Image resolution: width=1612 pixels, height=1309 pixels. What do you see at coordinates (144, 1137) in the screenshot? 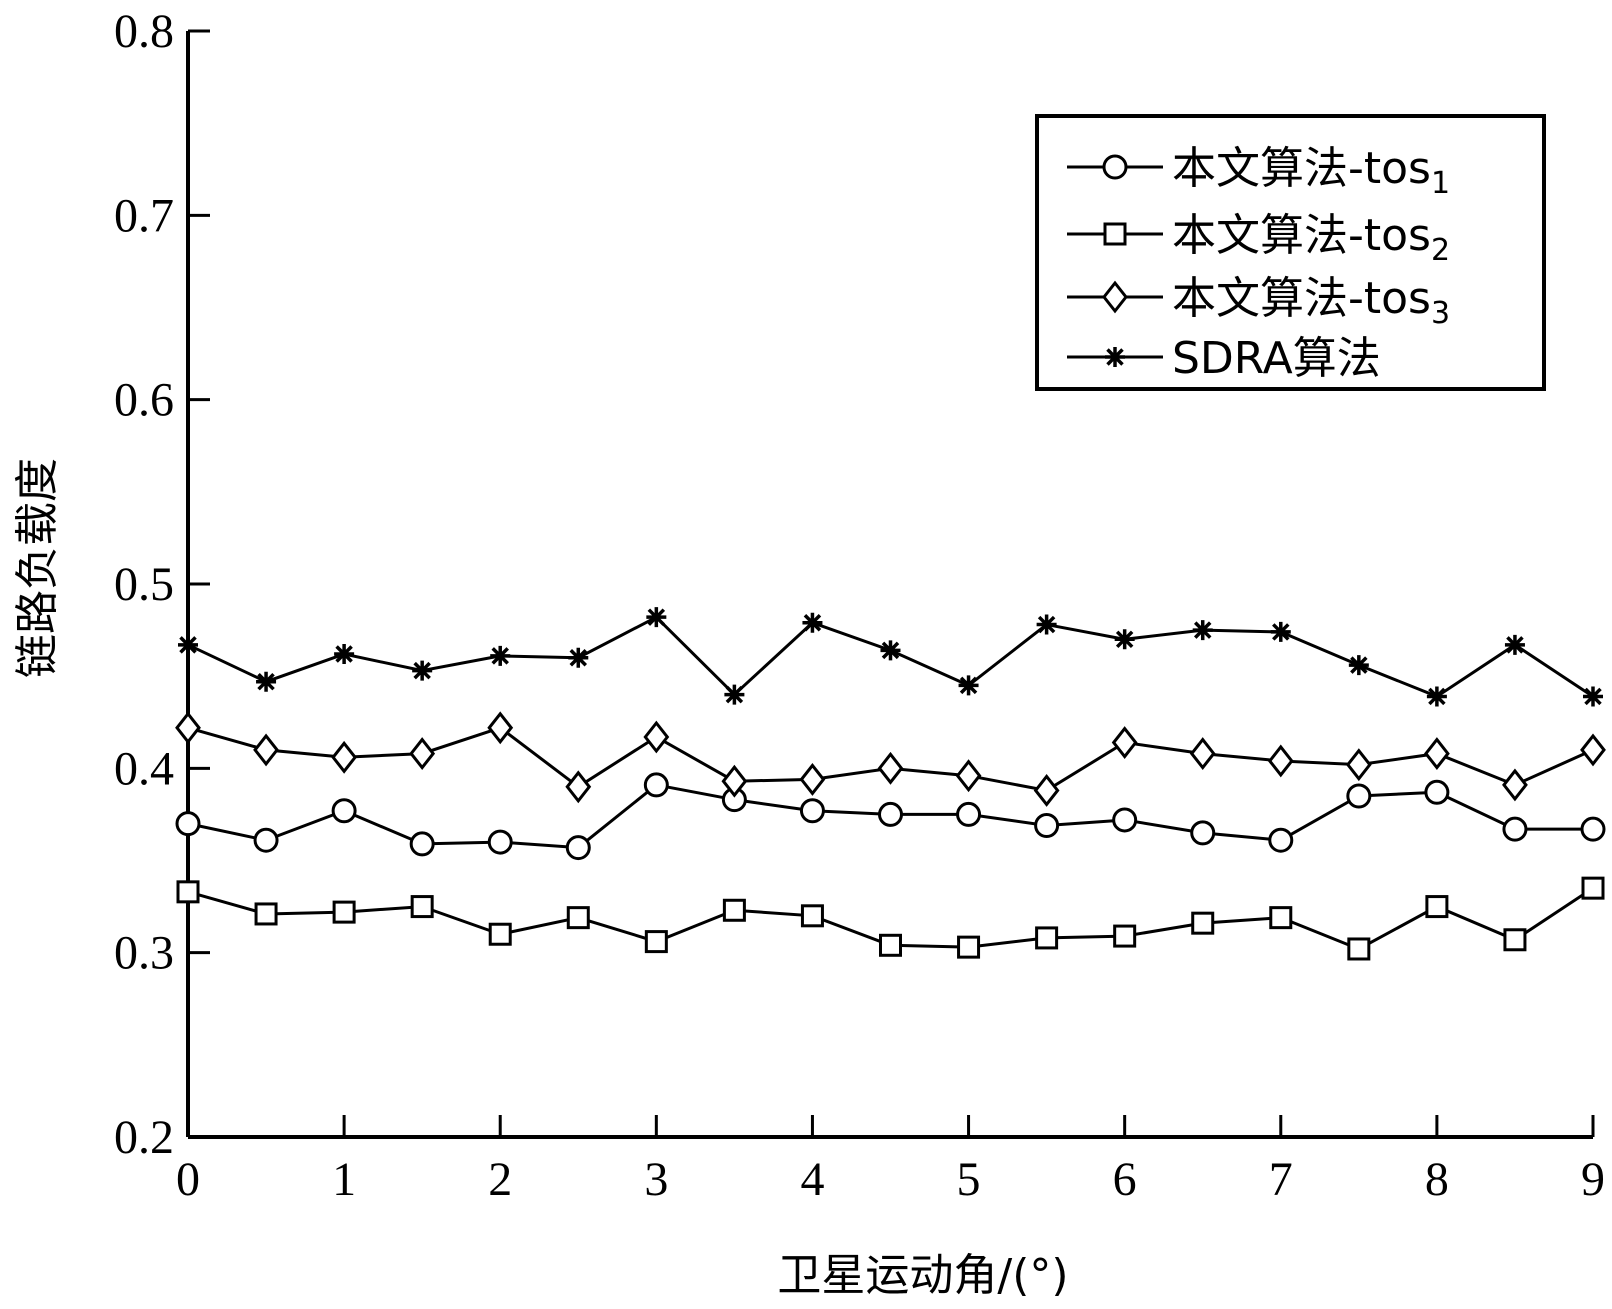
I see `y-tick-label: 0.2` at bounding box center [144, 1137].